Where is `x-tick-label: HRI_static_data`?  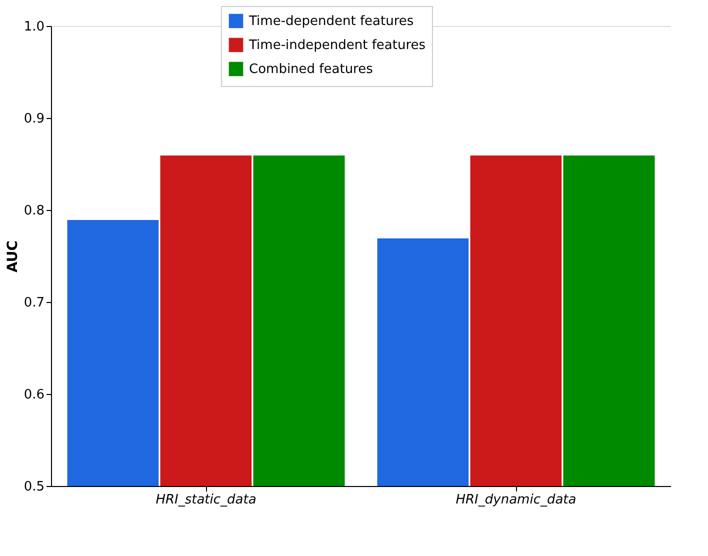 x-tick-label: HRI_static_data is located at coordinates (206, 500).